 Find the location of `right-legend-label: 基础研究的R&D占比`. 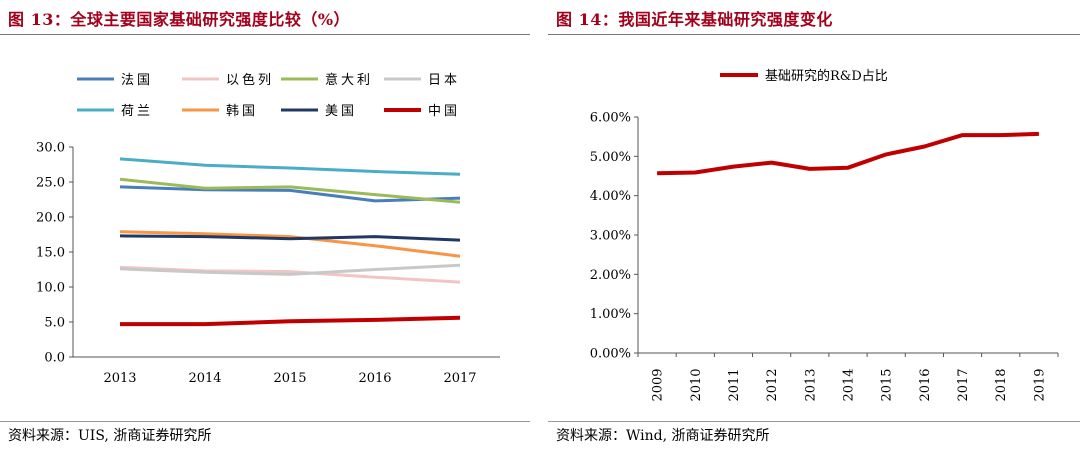

right-legend-label: 基础研究的R&D占比 is located at coordinates (826, 76).